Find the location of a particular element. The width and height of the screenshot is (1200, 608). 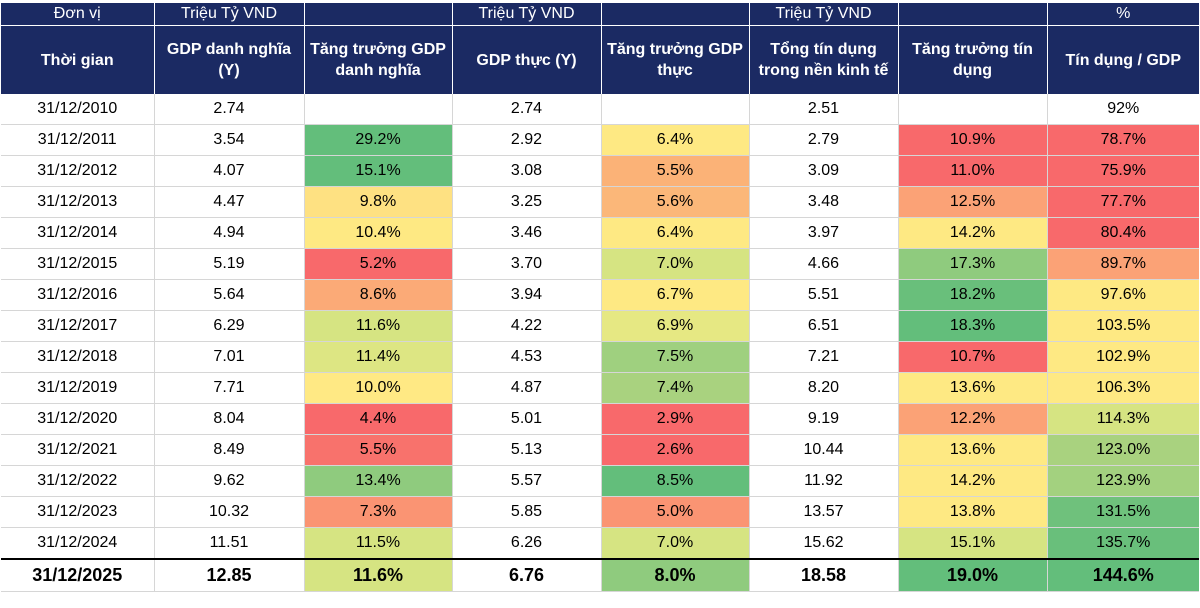

cell-credit-to-gdp: 135.7% is located at coordinates (1123, 543).